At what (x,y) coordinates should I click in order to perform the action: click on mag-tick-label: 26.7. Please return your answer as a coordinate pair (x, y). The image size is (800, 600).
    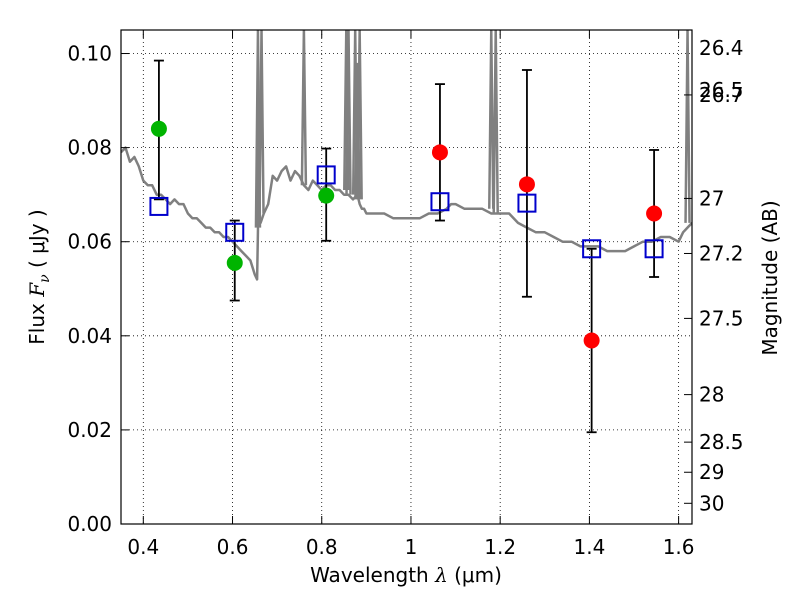
    Looking at the image, I should click on (721, 95).